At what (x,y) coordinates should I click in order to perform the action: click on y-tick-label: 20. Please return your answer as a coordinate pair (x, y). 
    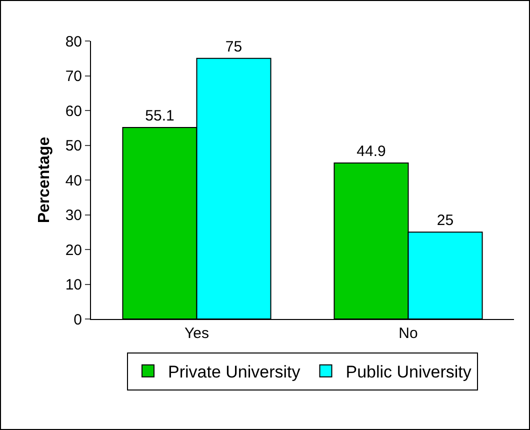
    Looking at the image, I should click on (73, 250).